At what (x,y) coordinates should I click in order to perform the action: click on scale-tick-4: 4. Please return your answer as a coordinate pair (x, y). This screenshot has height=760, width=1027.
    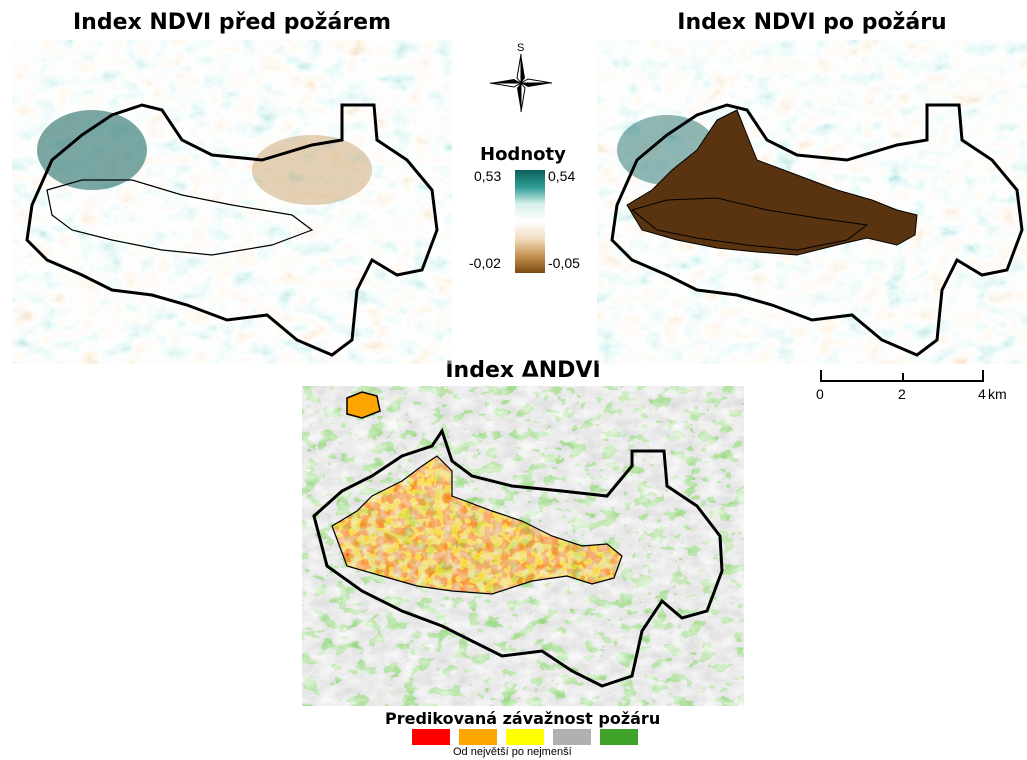
    Looking at the image, I should click on (982, 394).